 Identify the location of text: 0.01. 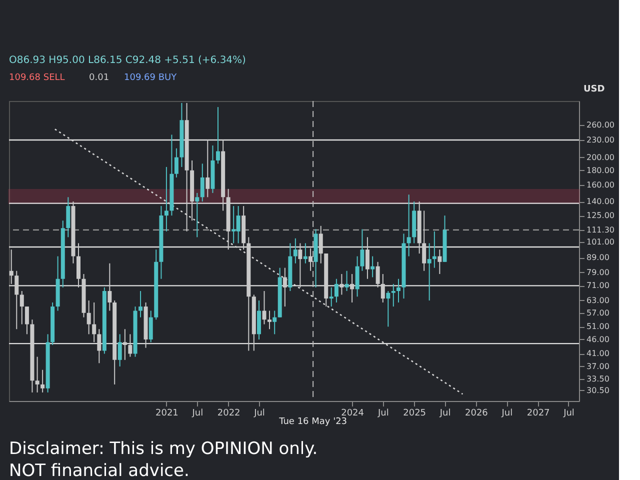
(99, 78).